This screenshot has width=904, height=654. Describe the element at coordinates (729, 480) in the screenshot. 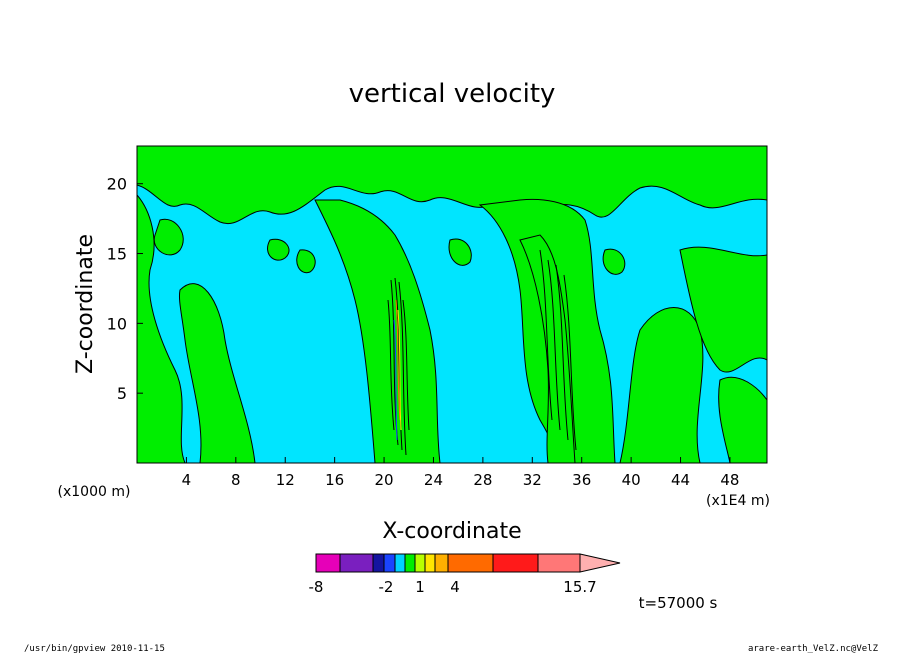

I see `x-tick-label-48: 48` at that location.